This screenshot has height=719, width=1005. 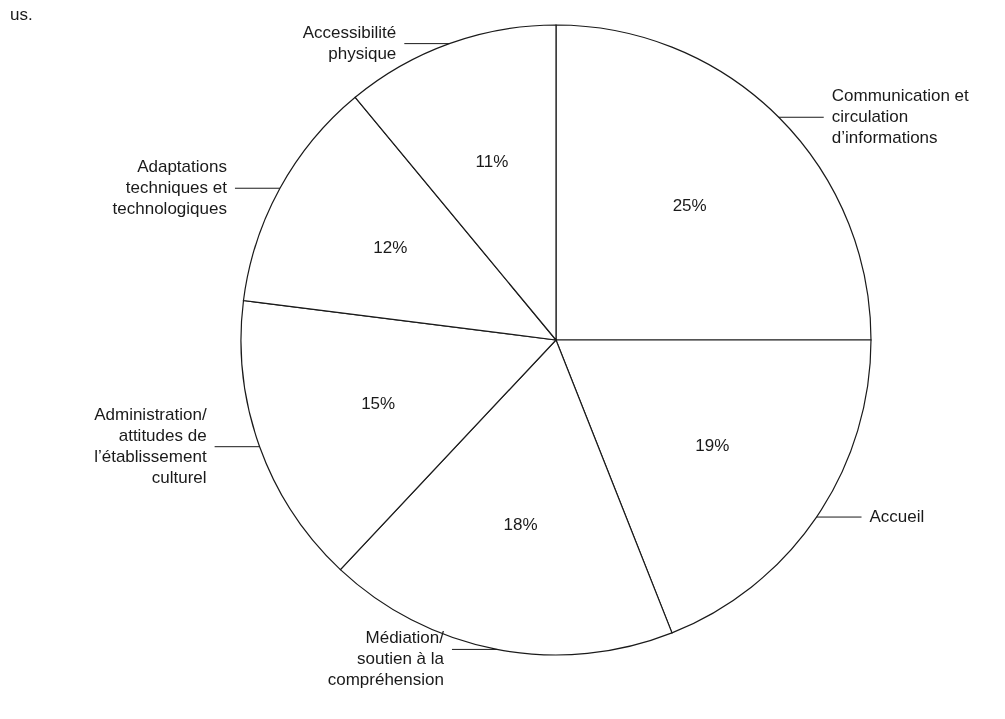 I want to click on data-label: 25%, so click(x=689, y=205).